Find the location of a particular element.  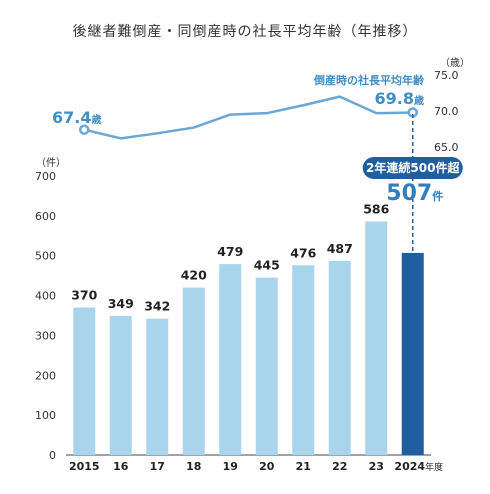

bar-ytick-label: 400 is located at coordinates (45, 296).